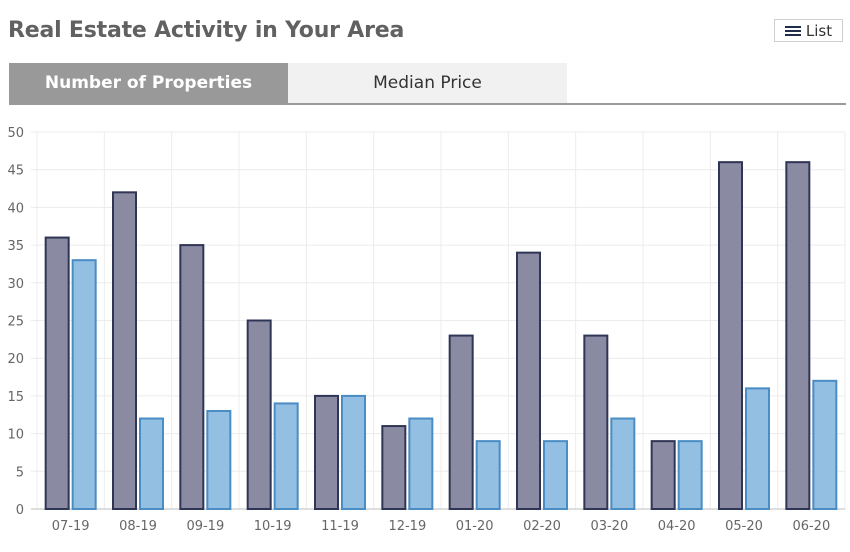  What do you see at coordinates (542, 526) in the screenshot?
I see `x-tick-label: 02-20` at bounding box center [542, 526].